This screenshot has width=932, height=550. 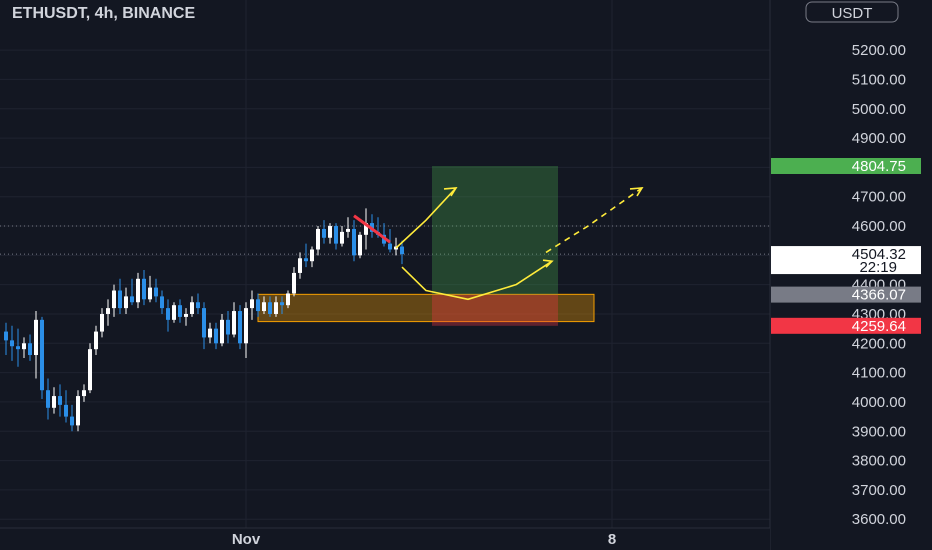 I want to click on currency-button: USDT, so click(x=852, y=12).